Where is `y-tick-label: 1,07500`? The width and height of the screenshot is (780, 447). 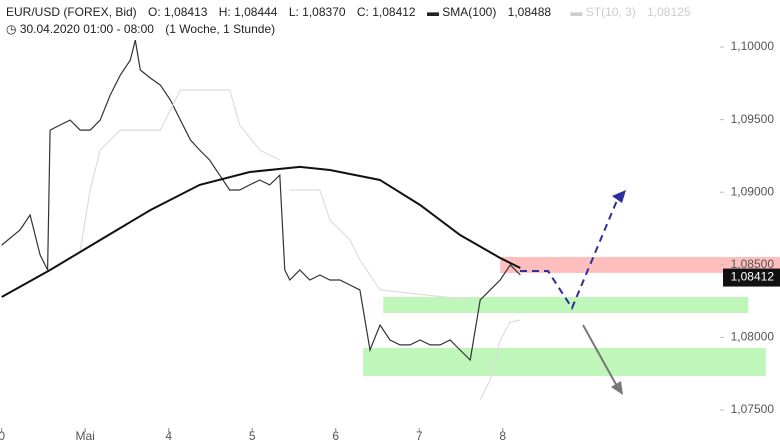
y-tick-label: 1,07500 is located at coordinates (753, 409).